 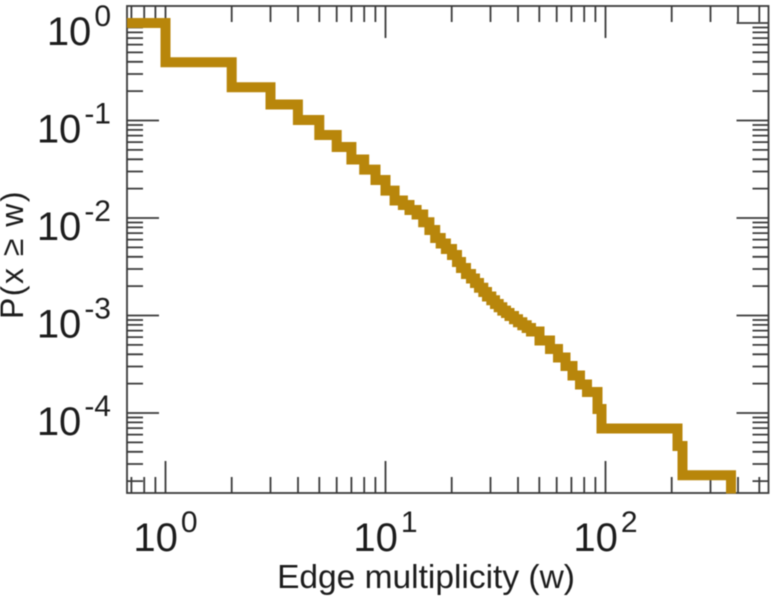 I want to click on svg-text: Edge multiplicity (w), so click(x=426, y=577).